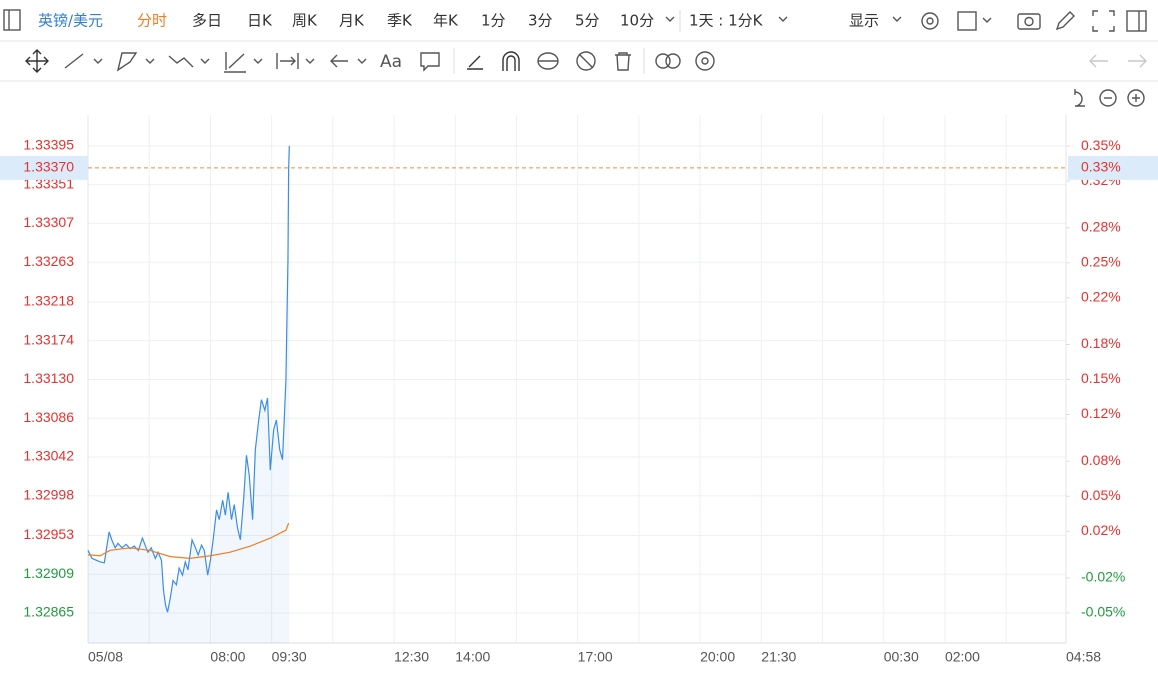  What do you see at coordinates (48, 456) in the screenshot?
I see `y-tick-label: 1.33042` at bounding box center [48, 456].